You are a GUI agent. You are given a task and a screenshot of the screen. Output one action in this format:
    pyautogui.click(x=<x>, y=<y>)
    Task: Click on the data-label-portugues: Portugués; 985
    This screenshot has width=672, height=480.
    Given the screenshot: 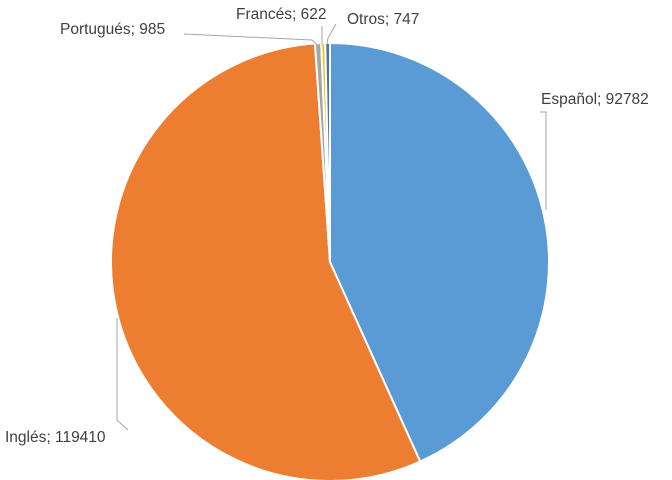 What is the action you would take?
    pyautogui.click(x=112, y=29)
    